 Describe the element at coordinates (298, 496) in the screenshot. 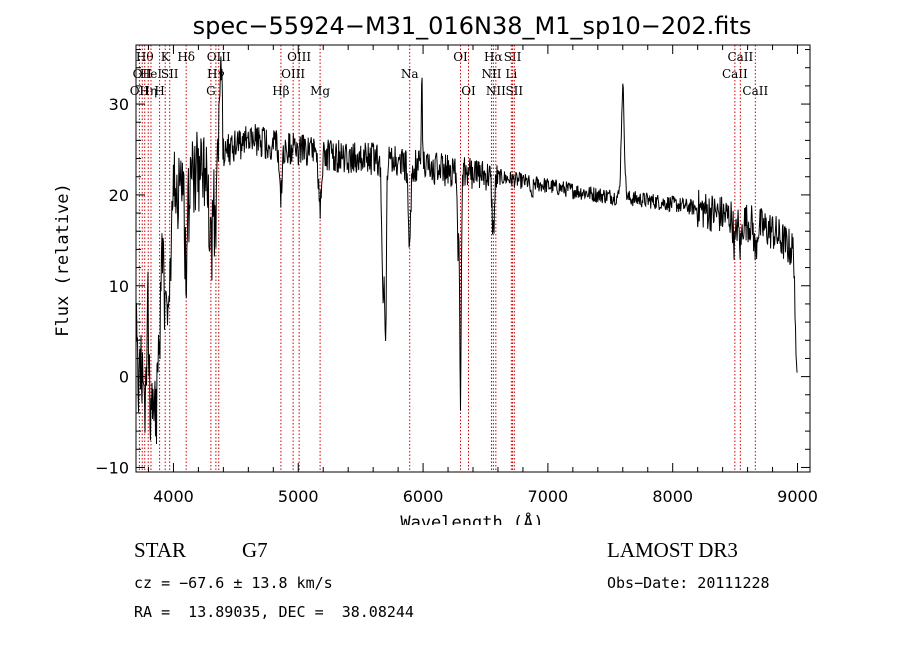

I see `x-tick-label: 5000` at that location.